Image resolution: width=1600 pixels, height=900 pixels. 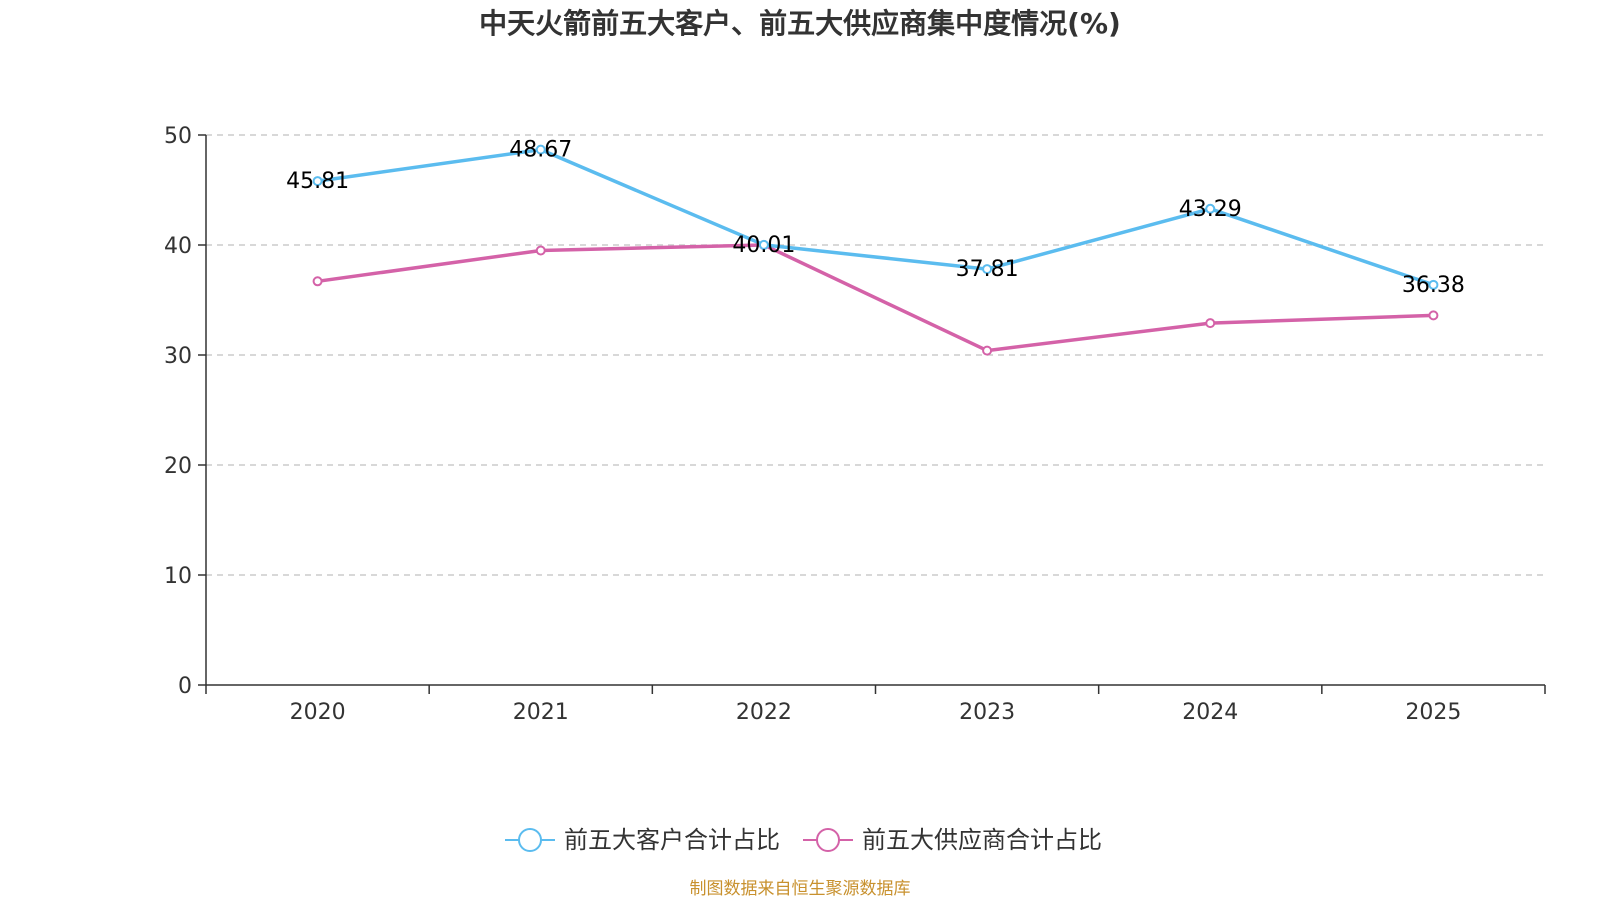 I want to click on y-axis-ticks: 0 10 20 30 40 50, so click(x=185, y=411).